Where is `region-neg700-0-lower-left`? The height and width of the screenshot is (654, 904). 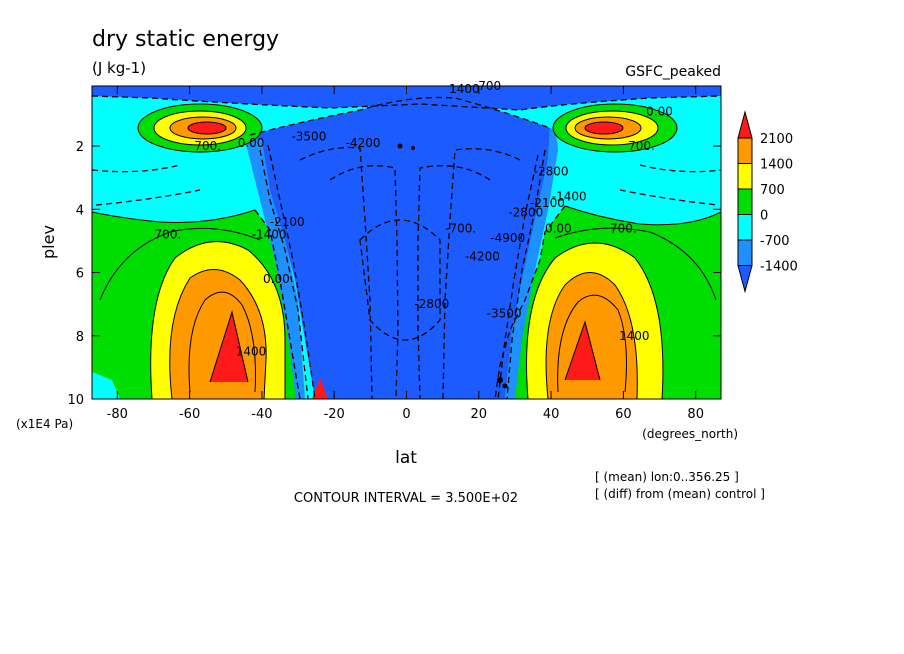
region-neg700-0-lower-left is located at coordinates (106, 385).